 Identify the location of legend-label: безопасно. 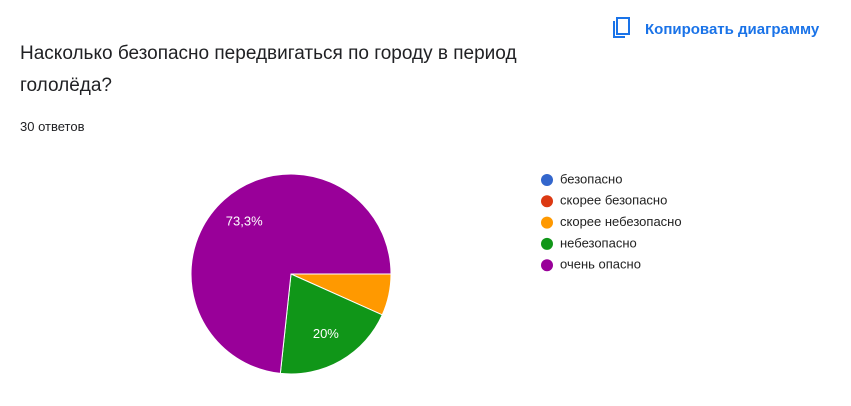
(591, 178).